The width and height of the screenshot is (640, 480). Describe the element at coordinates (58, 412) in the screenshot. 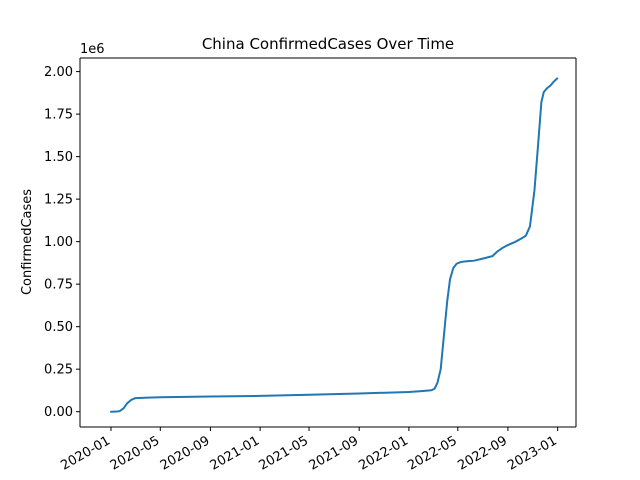

I see `y-tick-label: 0.00` at that location.